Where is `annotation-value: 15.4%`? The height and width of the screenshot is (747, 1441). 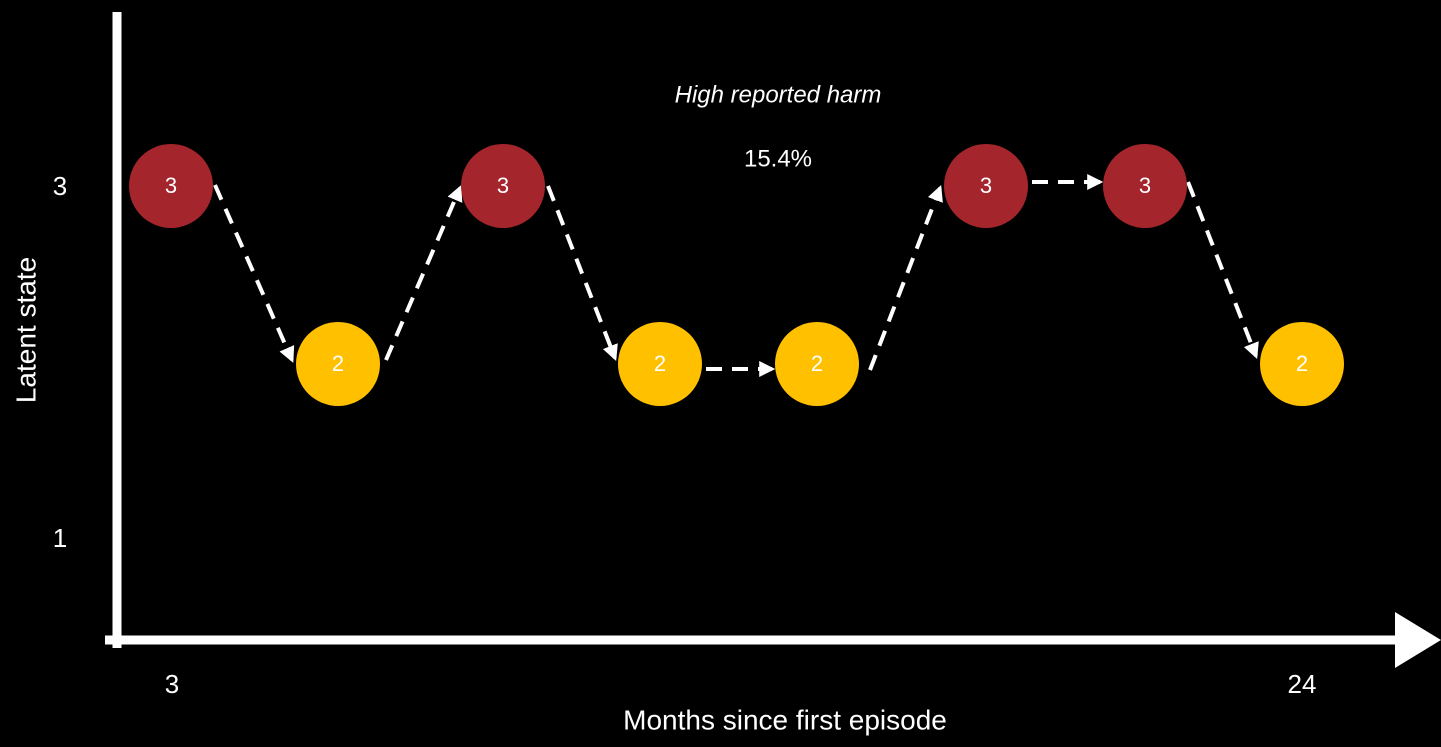
annotation-value: 15.4% is located at coordinates (778, 158).